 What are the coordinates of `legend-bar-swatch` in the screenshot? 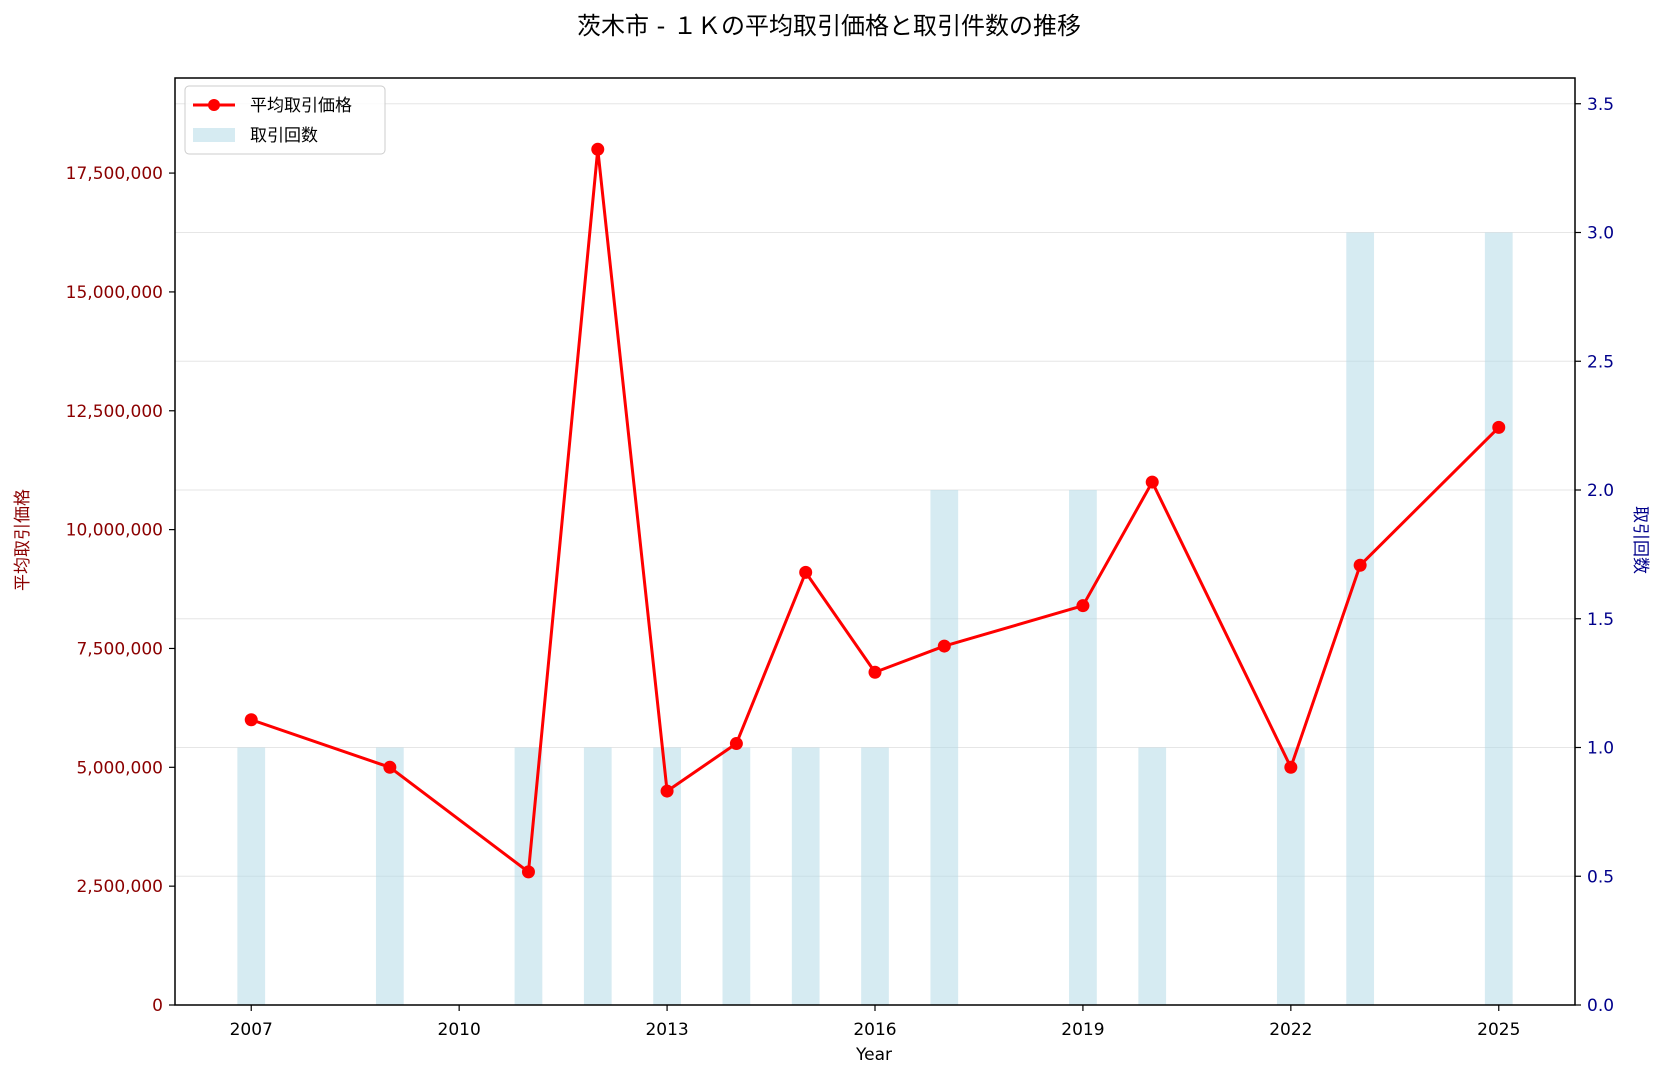 It's located at (214, 135).